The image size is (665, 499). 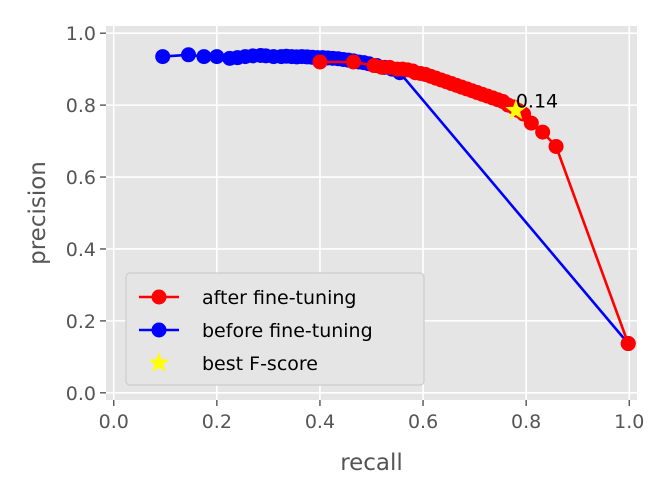 What do you see at coordinates (159, 362) in the screenshot?
I see `legend-marker-best` at bounding box center [159, 362].